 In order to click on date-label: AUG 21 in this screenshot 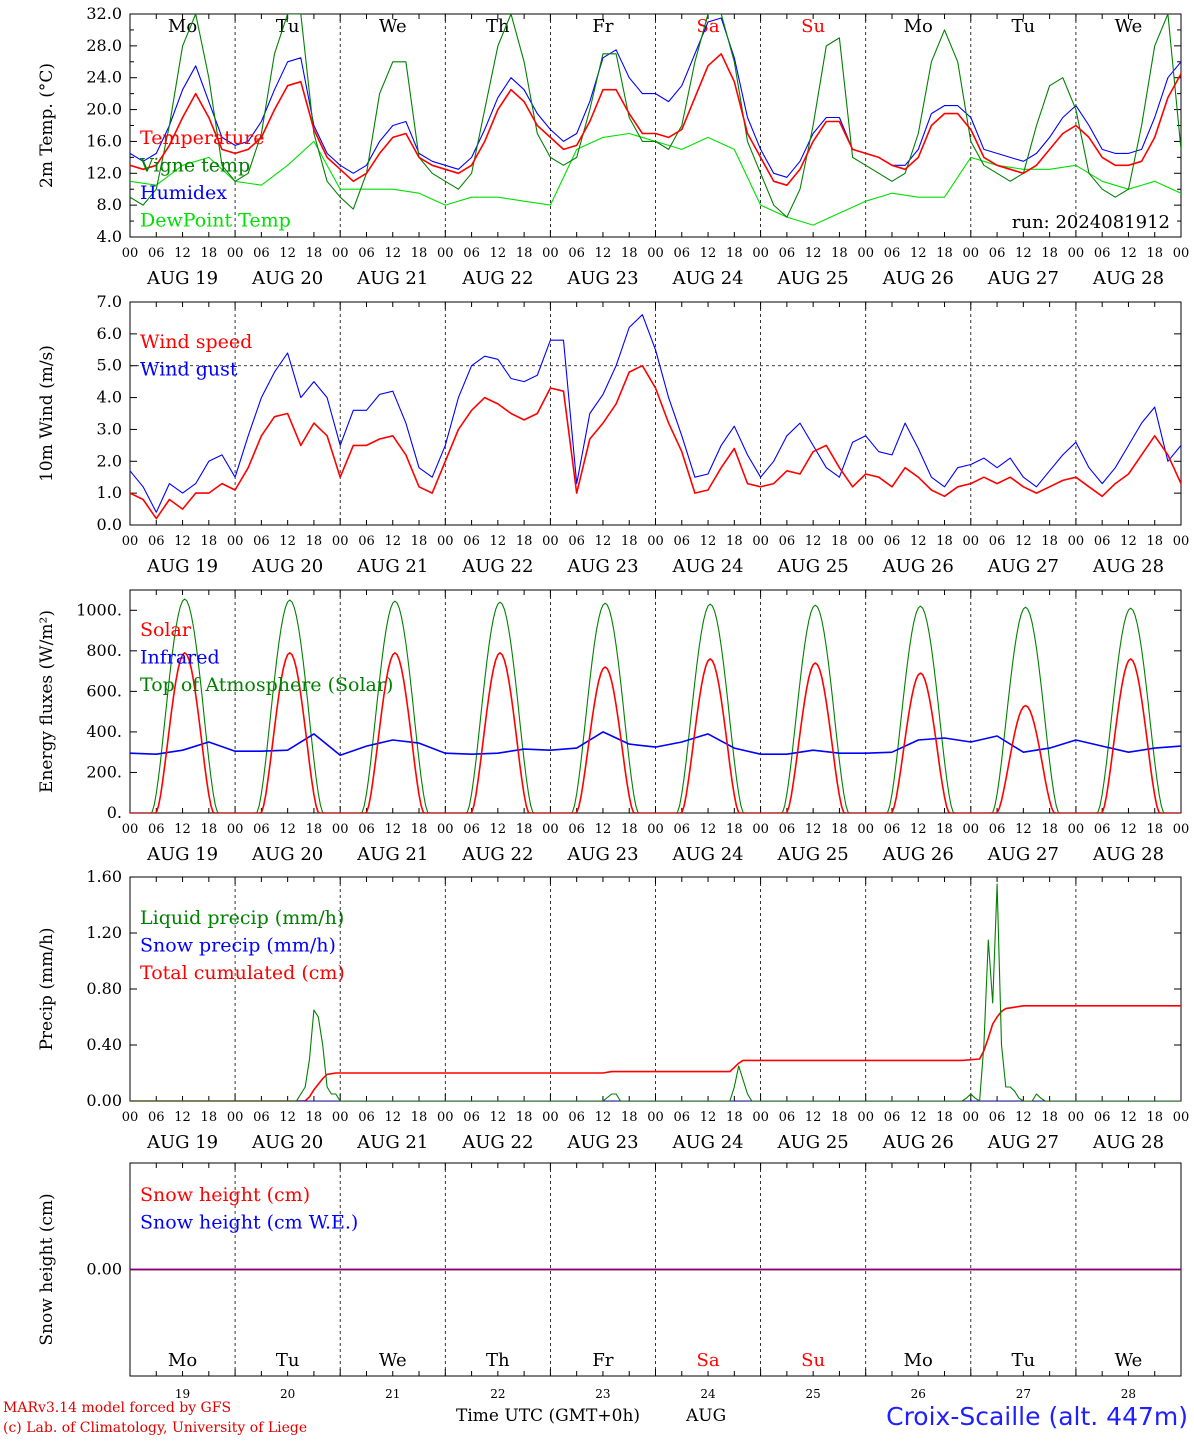, I will do `click(392, 566)`.